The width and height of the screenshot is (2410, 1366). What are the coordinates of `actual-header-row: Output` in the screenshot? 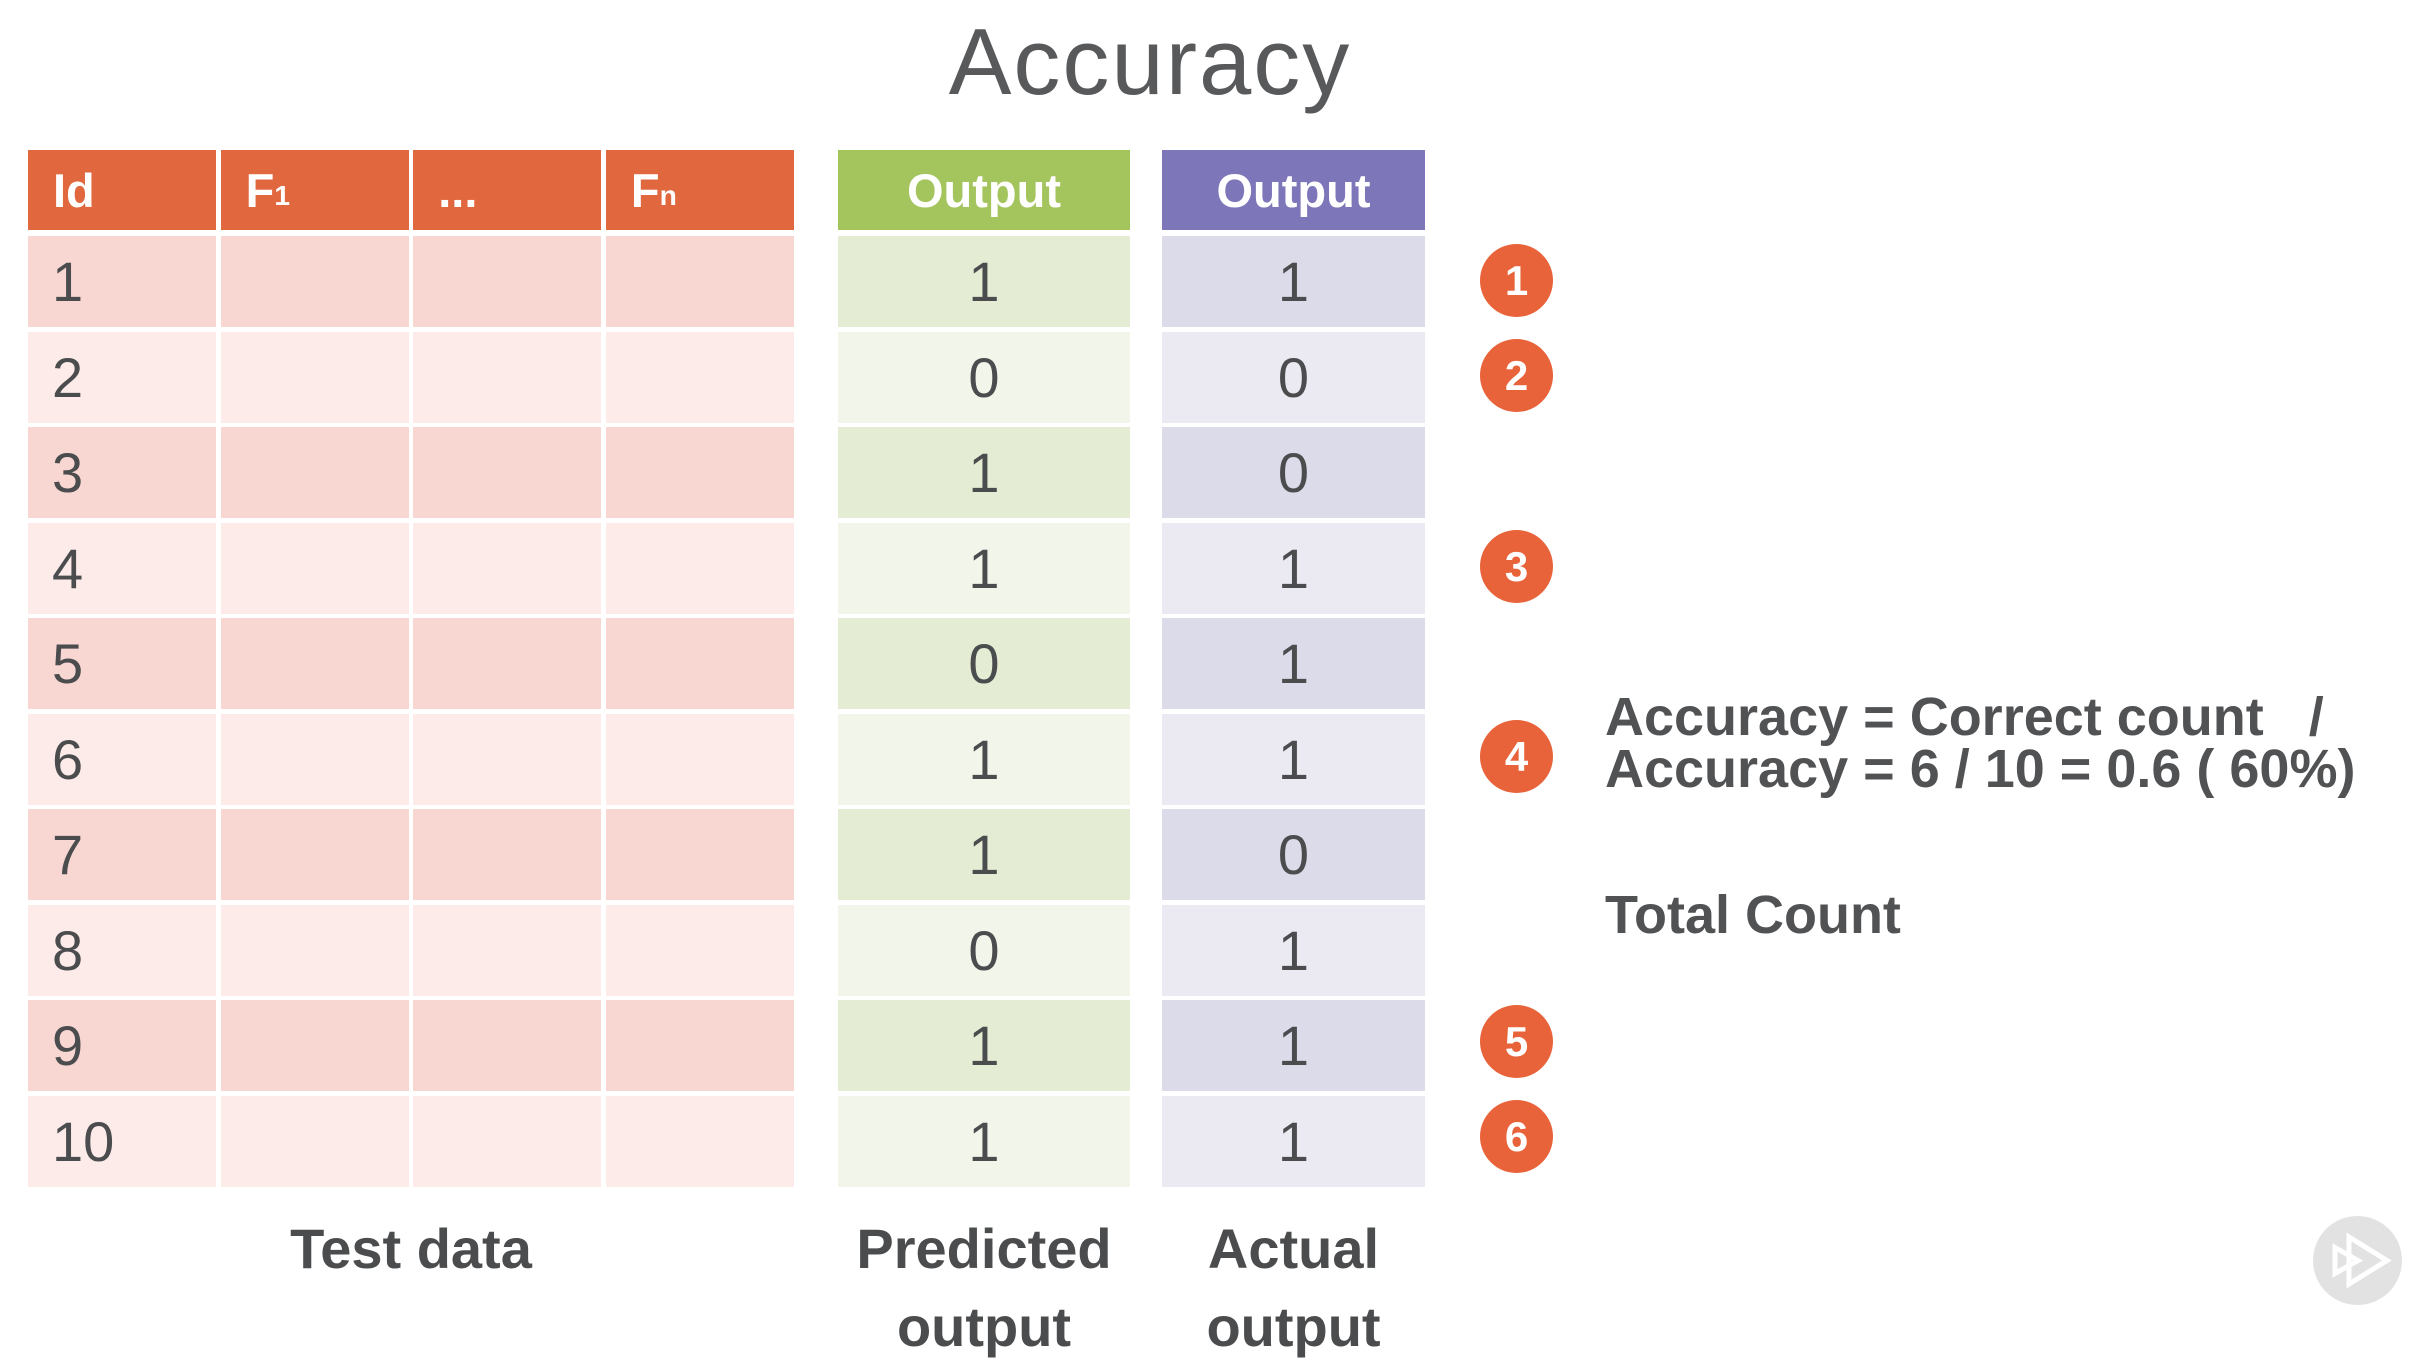 It's located at (1293, 190).